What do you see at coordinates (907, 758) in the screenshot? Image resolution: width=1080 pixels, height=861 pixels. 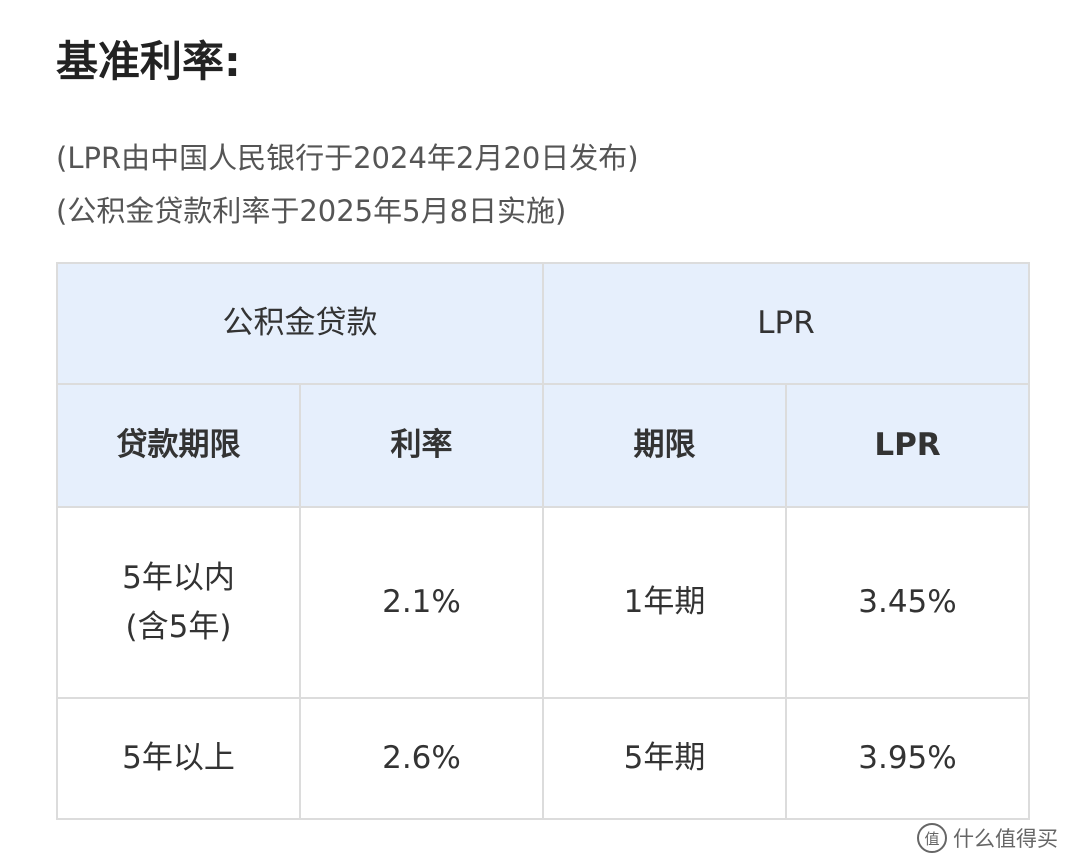 I see `cell: 3.95%` at bounding box center [907, 758].